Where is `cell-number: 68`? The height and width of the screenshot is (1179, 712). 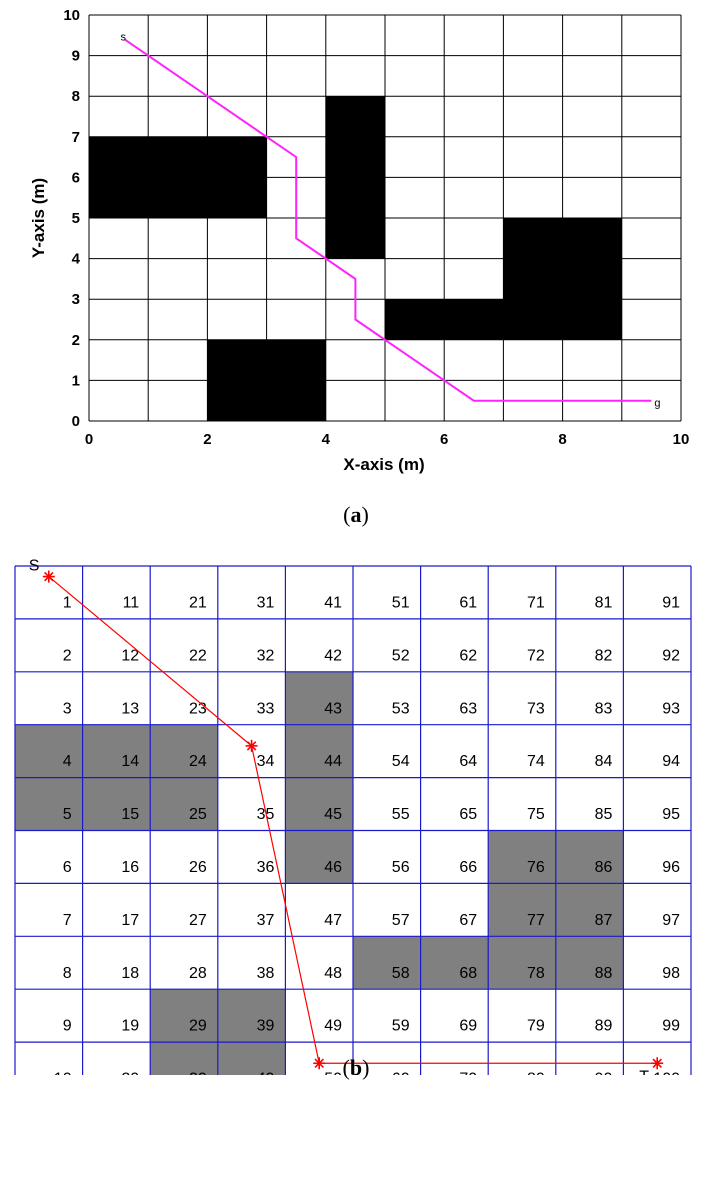 cell-number: 68 is located at coordinates (468, 973).